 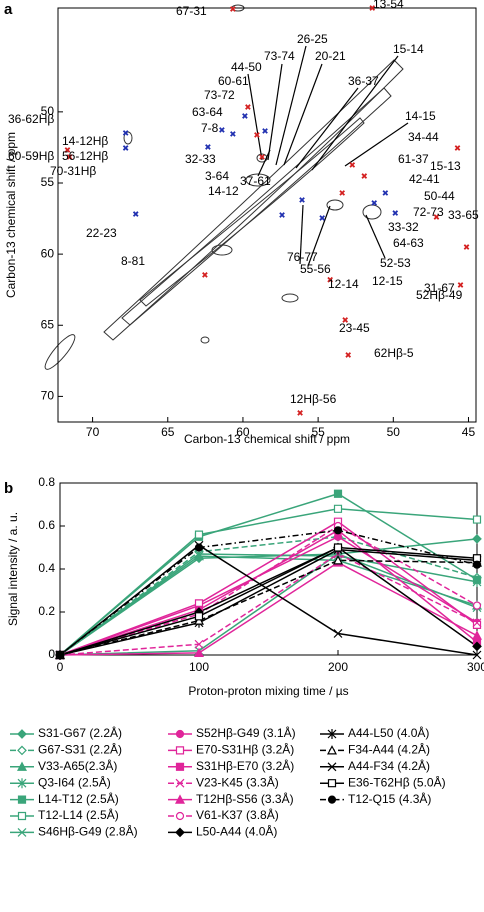 I want to click on legend-label: V61-K37 (3.8Å), so click(x=237, y=814).